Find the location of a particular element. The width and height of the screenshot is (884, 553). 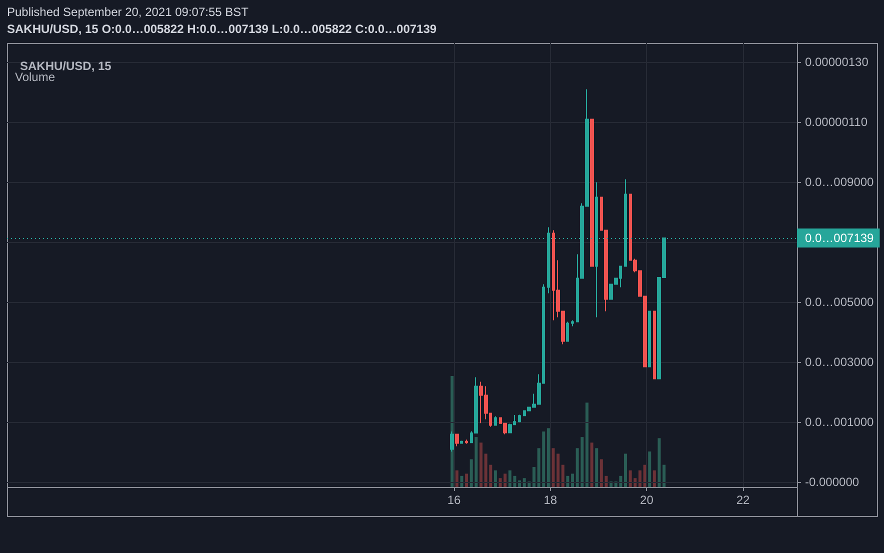

text: Published September 20, 2021 09:07:55 BST is located at coordinates (128, 12).